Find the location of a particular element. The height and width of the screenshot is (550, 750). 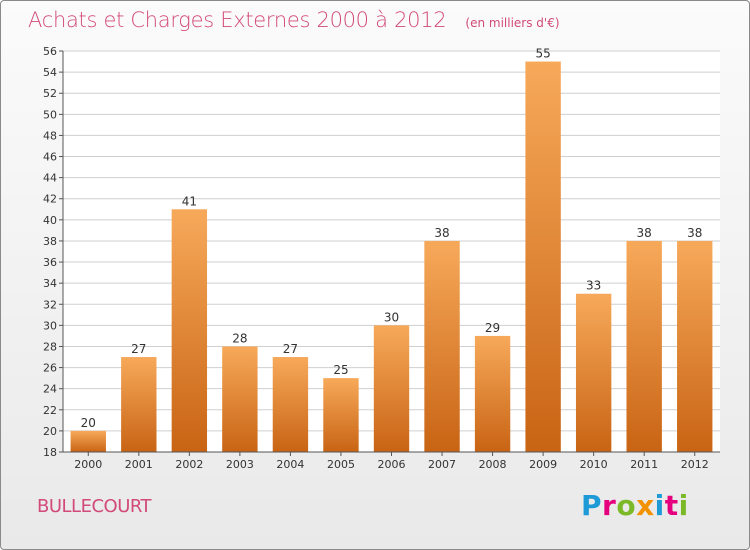

y-tick-label: 34 is located at coordinates (50, 283).